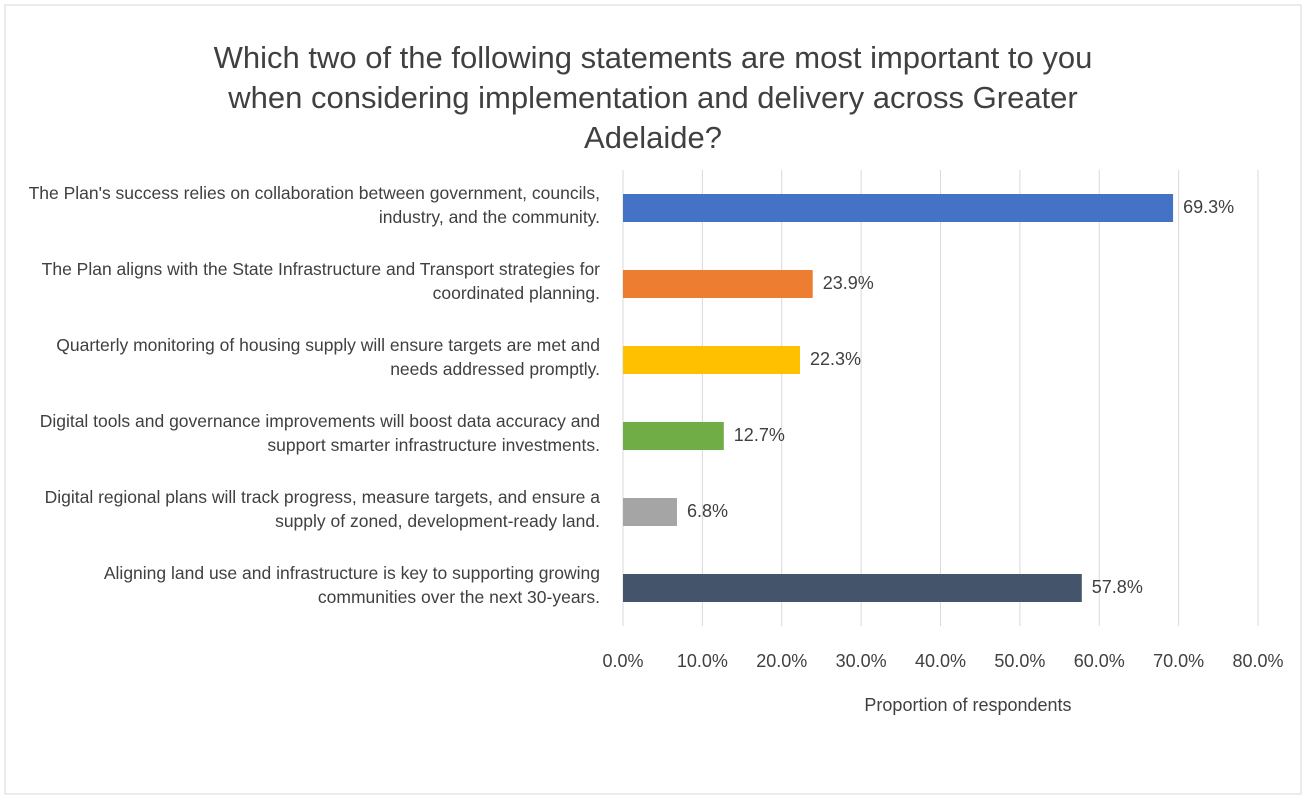  What do you see at coordinates (702, 661) in the screenshot?
I see `x-tick-label: 10.0%` at bounding box center [702, 661].